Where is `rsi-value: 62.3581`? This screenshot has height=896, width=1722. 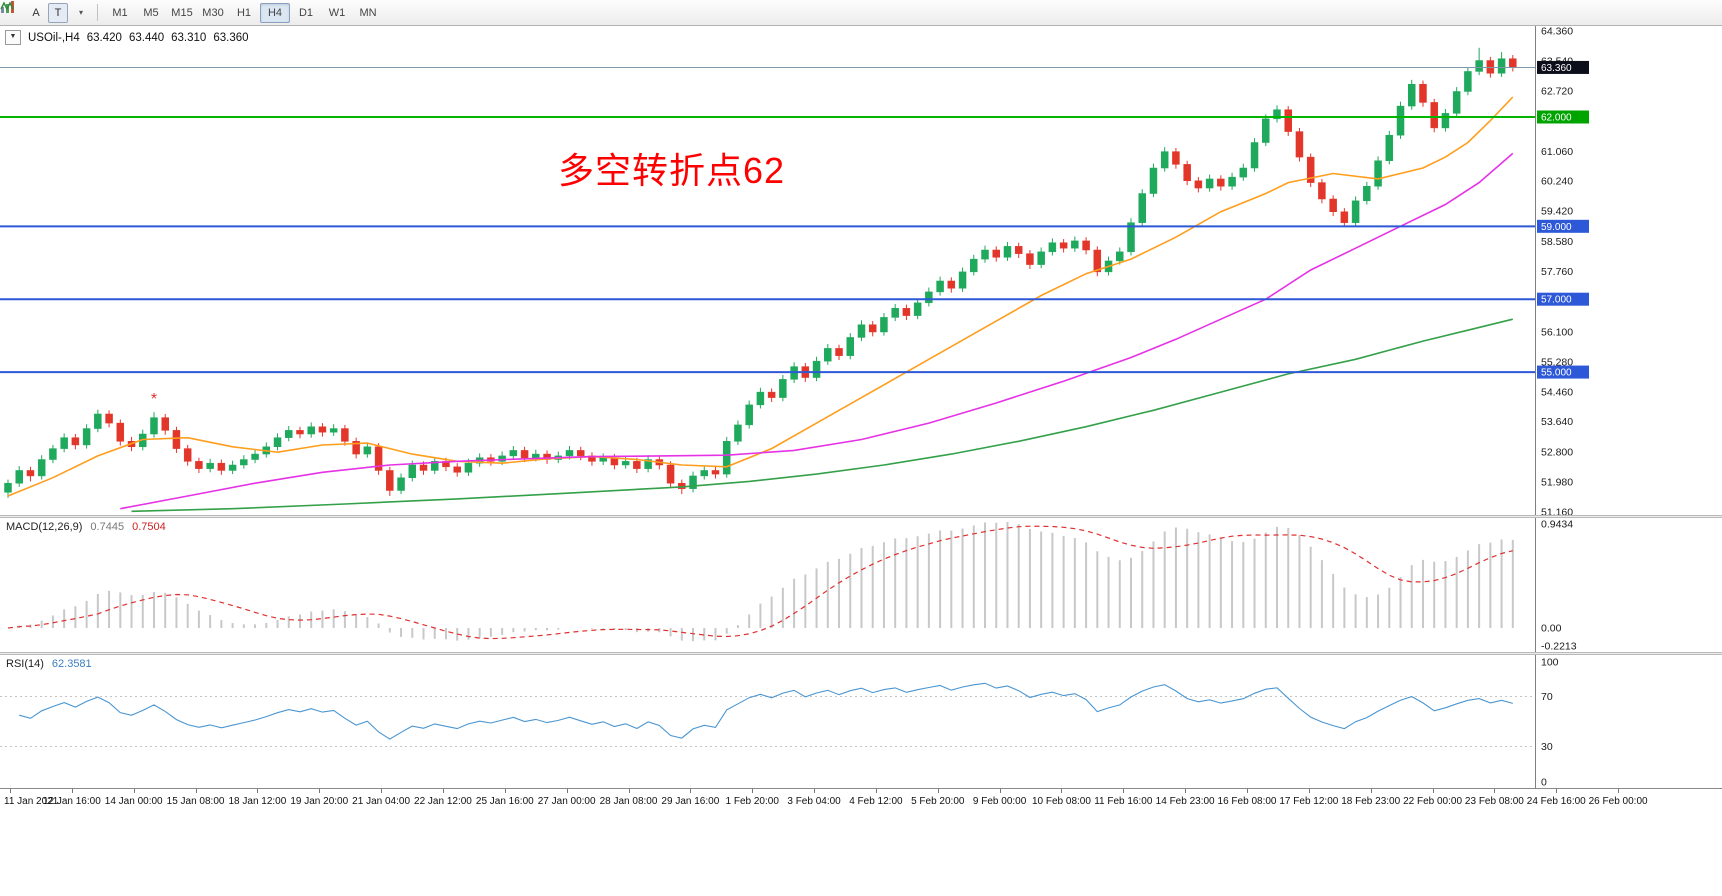 rsi-value: 62.3581 is located at coordinates (71, 664).